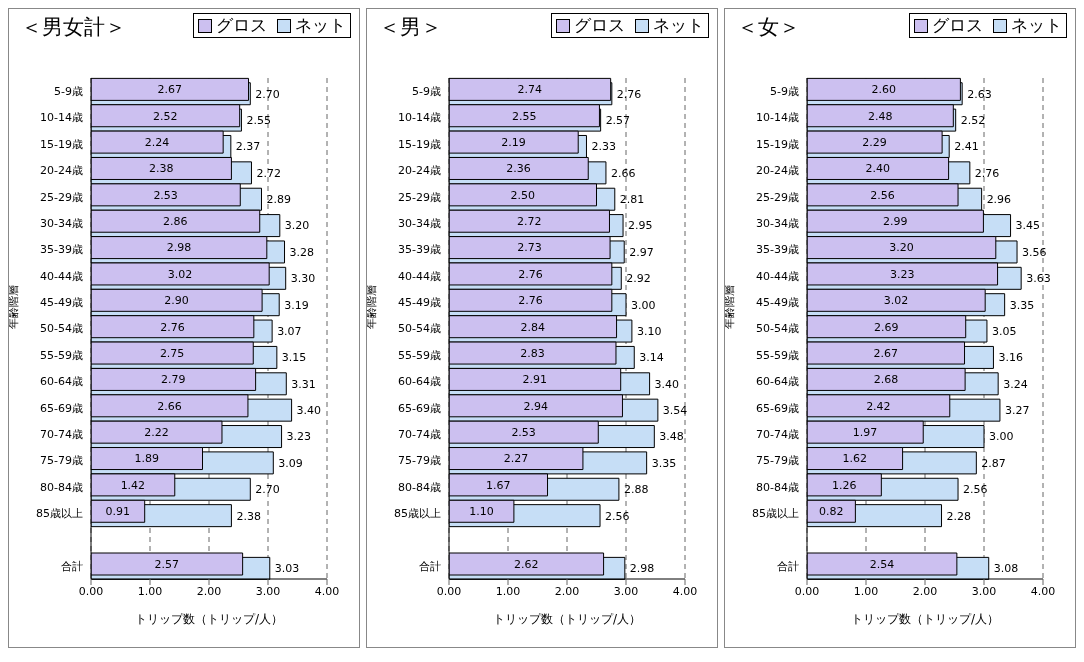  Describe the element at coordinates (302, 252) in the screenshot. I see `data-label: 3.28` at that location.